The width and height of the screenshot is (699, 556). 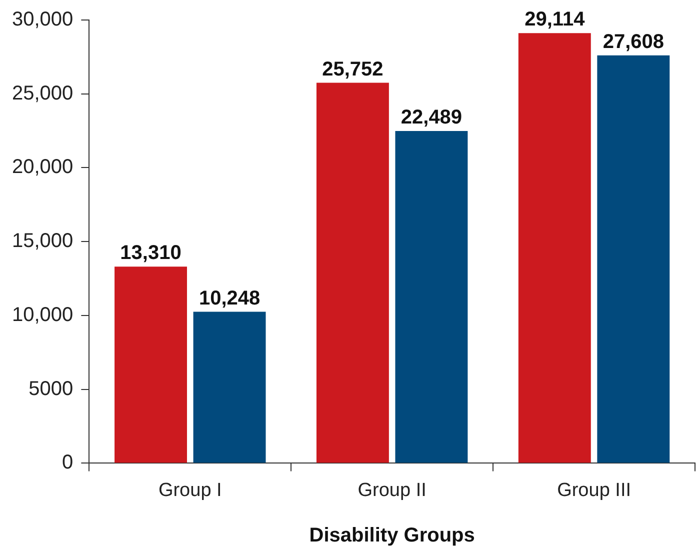 I want to click on x-tick-label: Group I, so click(x=190, y=490).